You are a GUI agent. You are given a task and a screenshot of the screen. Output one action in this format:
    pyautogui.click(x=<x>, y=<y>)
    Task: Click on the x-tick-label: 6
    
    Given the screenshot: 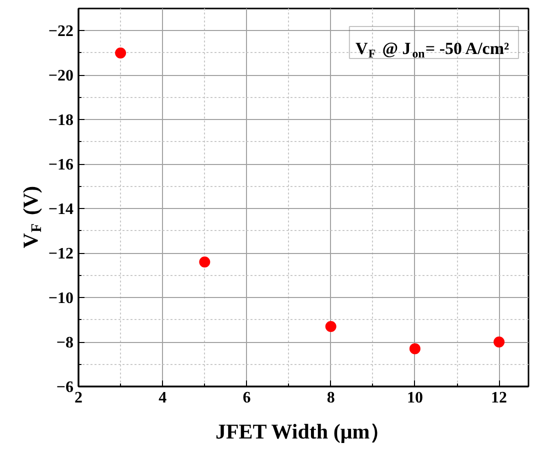 What is the action you would take?
    pyautogui.click(x=246, y=398)
    